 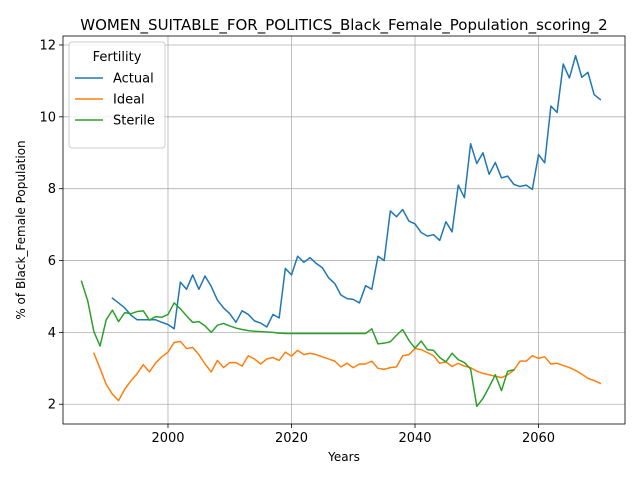 What do you see at coordinates (343, 457) in the screenshot?
I see `x-axis-label: Years` at bounding box center [343, 457].